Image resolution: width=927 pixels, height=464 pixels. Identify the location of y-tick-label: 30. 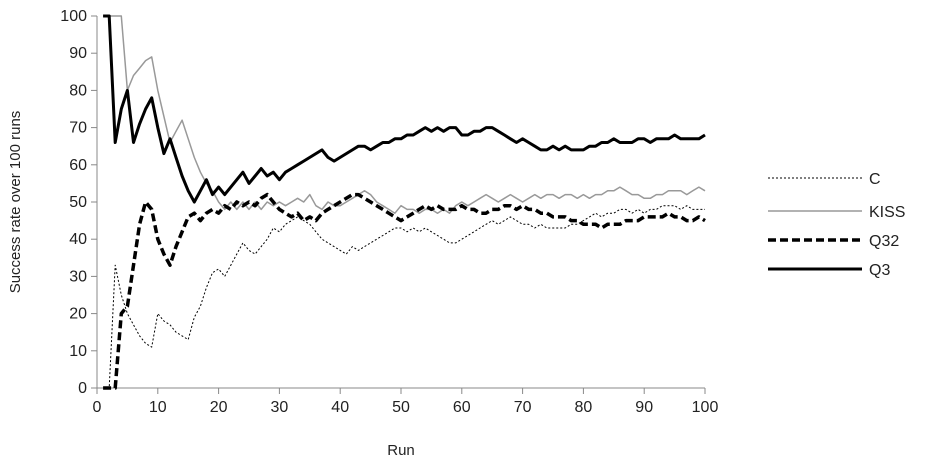
(78, 276).